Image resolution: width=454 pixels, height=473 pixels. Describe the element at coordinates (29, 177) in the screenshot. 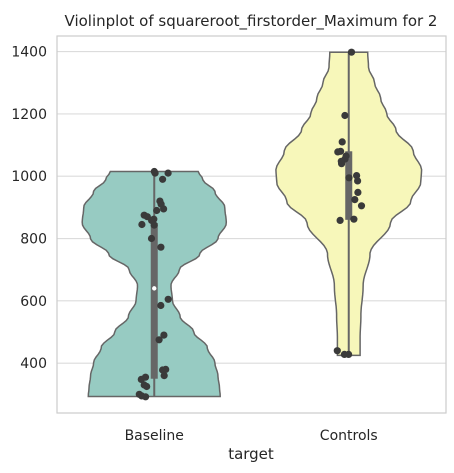

I see `y-tick-label: 1000` at that location.